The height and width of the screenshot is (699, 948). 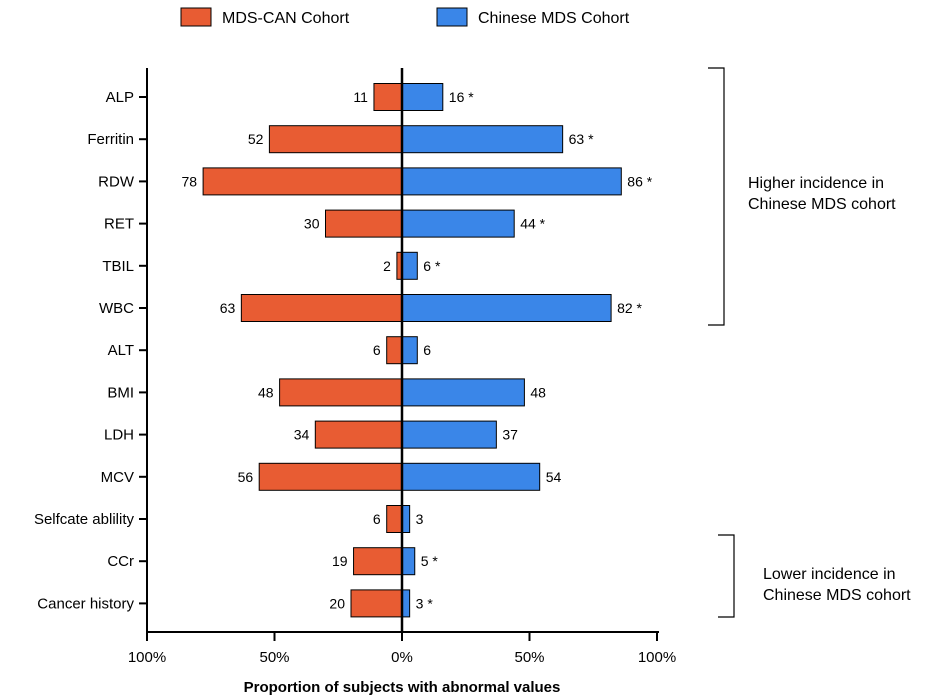 I want to click on y-tick-label: LDH, so click(x=119, y=435).